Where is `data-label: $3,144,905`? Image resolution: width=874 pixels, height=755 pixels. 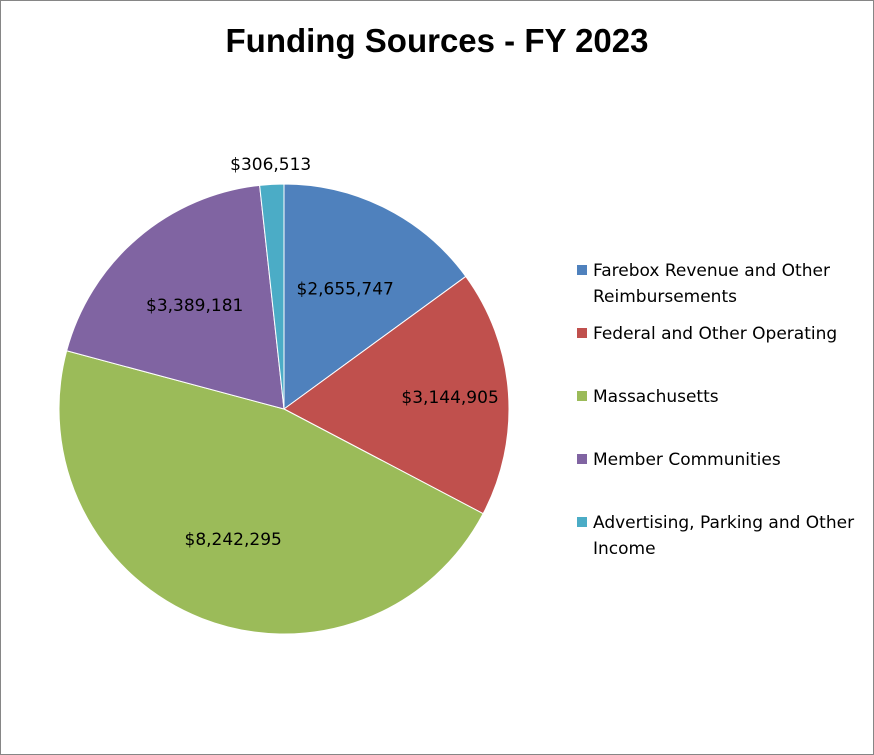 data-label: $3,144,905 is located at coordinates (449, 398).